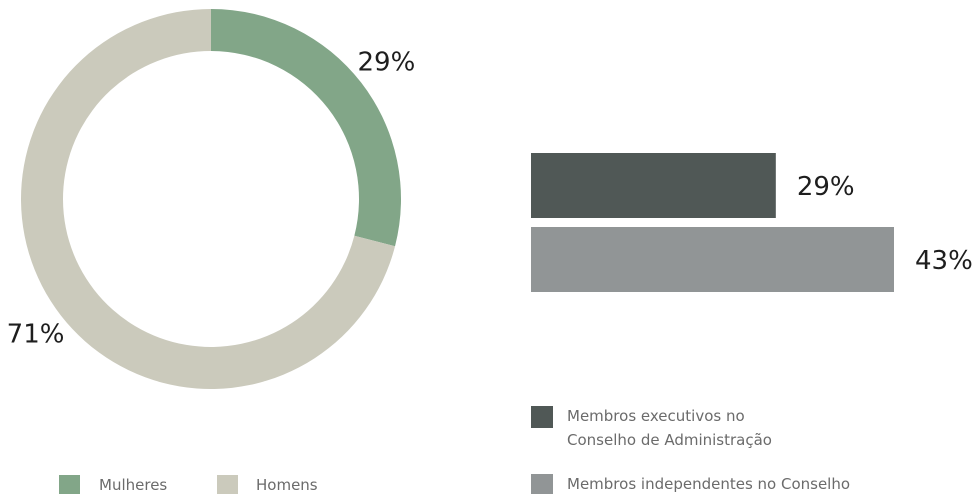  I want to click on legend-label: Homens, so click(287, 485).